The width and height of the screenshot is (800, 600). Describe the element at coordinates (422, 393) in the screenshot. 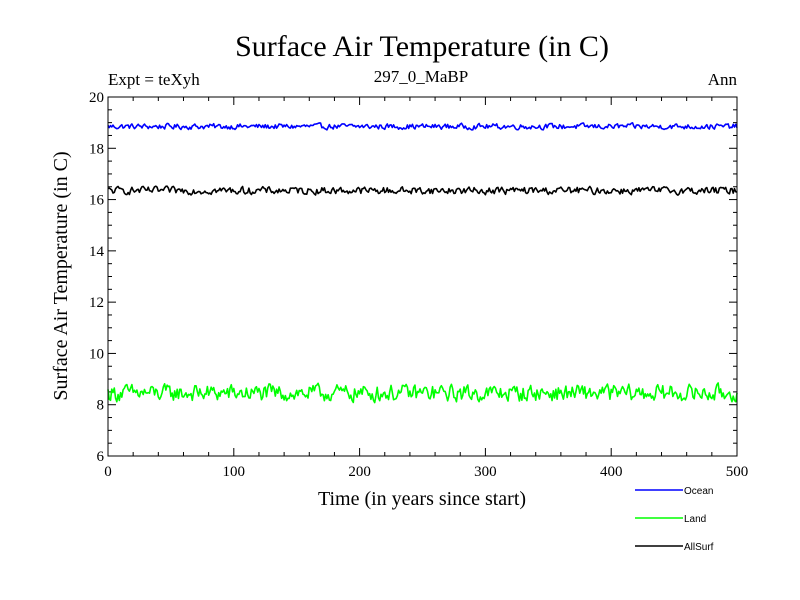

I see `series-line-land` at that location.